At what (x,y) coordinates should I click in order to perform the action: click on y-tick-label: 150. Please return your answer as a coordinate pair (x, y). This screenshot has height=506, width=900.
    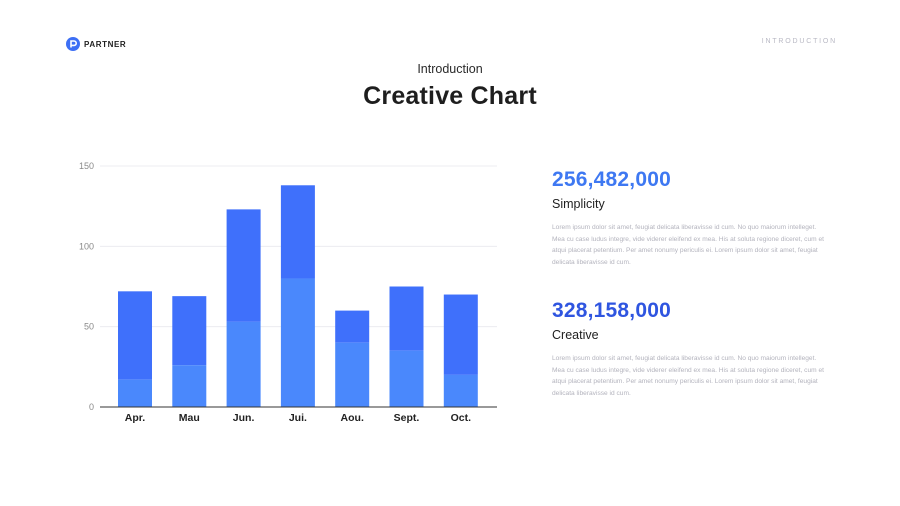
    Looking at the image, I should click on (86, 166).